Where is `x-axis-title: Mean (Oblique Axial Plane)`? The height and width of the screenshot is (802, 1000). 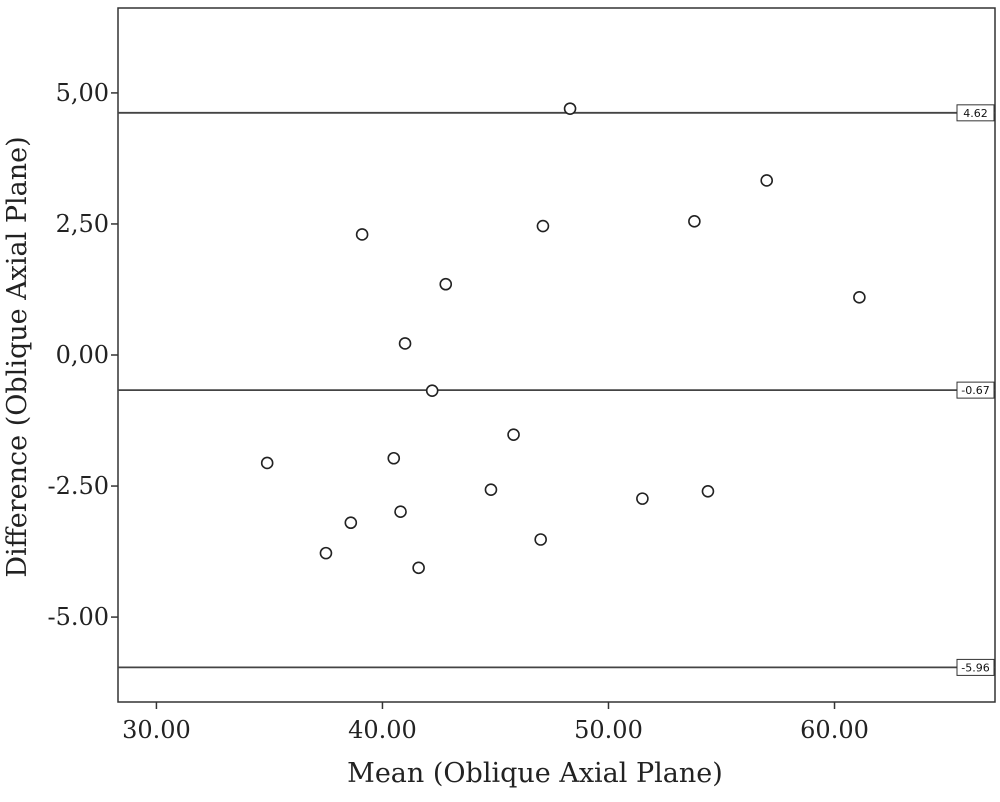
x-axis-title: Mean (Oblique Axial Plane) is located at coordinates (535, 773).